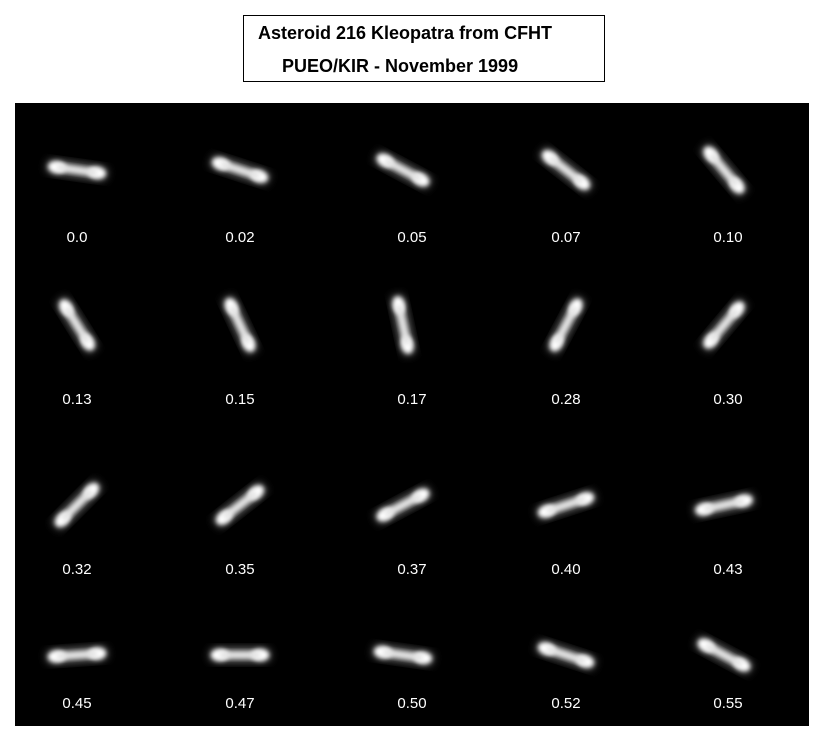 The height and width of the screenshot is (742, 826). I want to click on phase-label: 0.02, so click(240, 237).